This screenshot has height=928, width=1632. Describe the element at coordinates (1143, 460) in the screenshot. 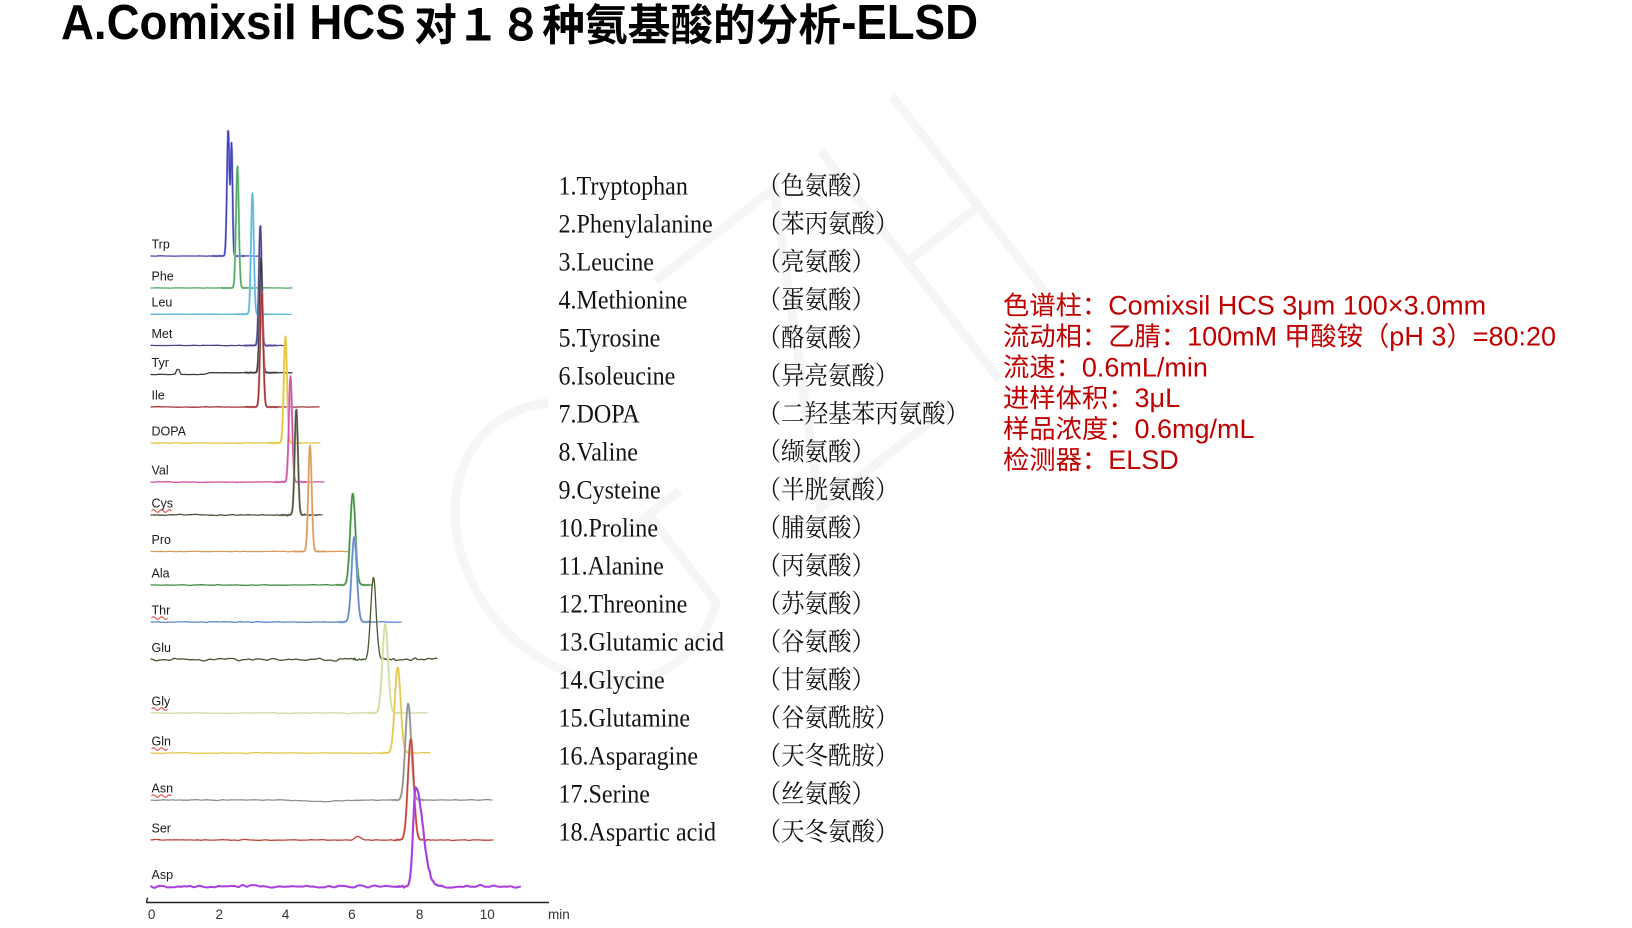

I see `svg-text: ELSD` at that location.